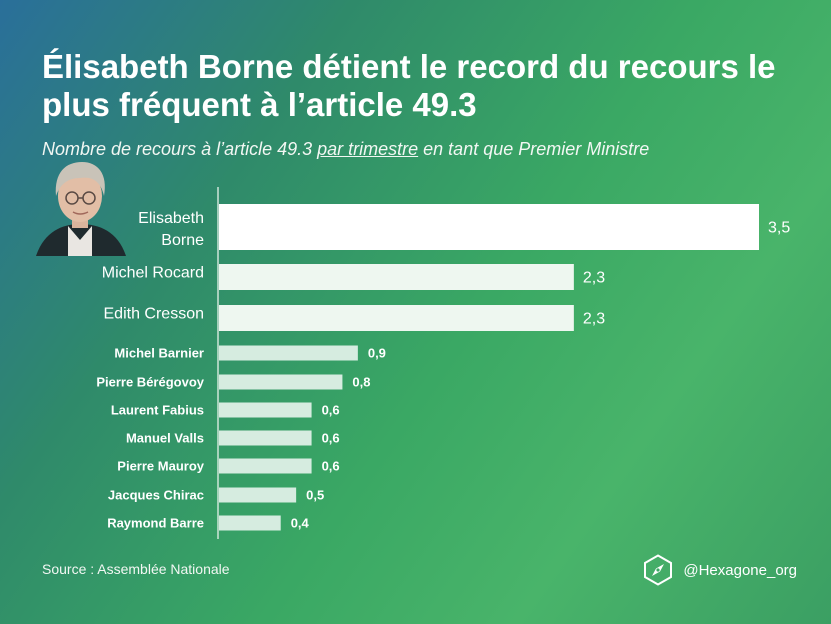 The width and height of the screenshot is (831, 624). I want to click on brand-handle: @Hexagone_org, so click(740, 570).